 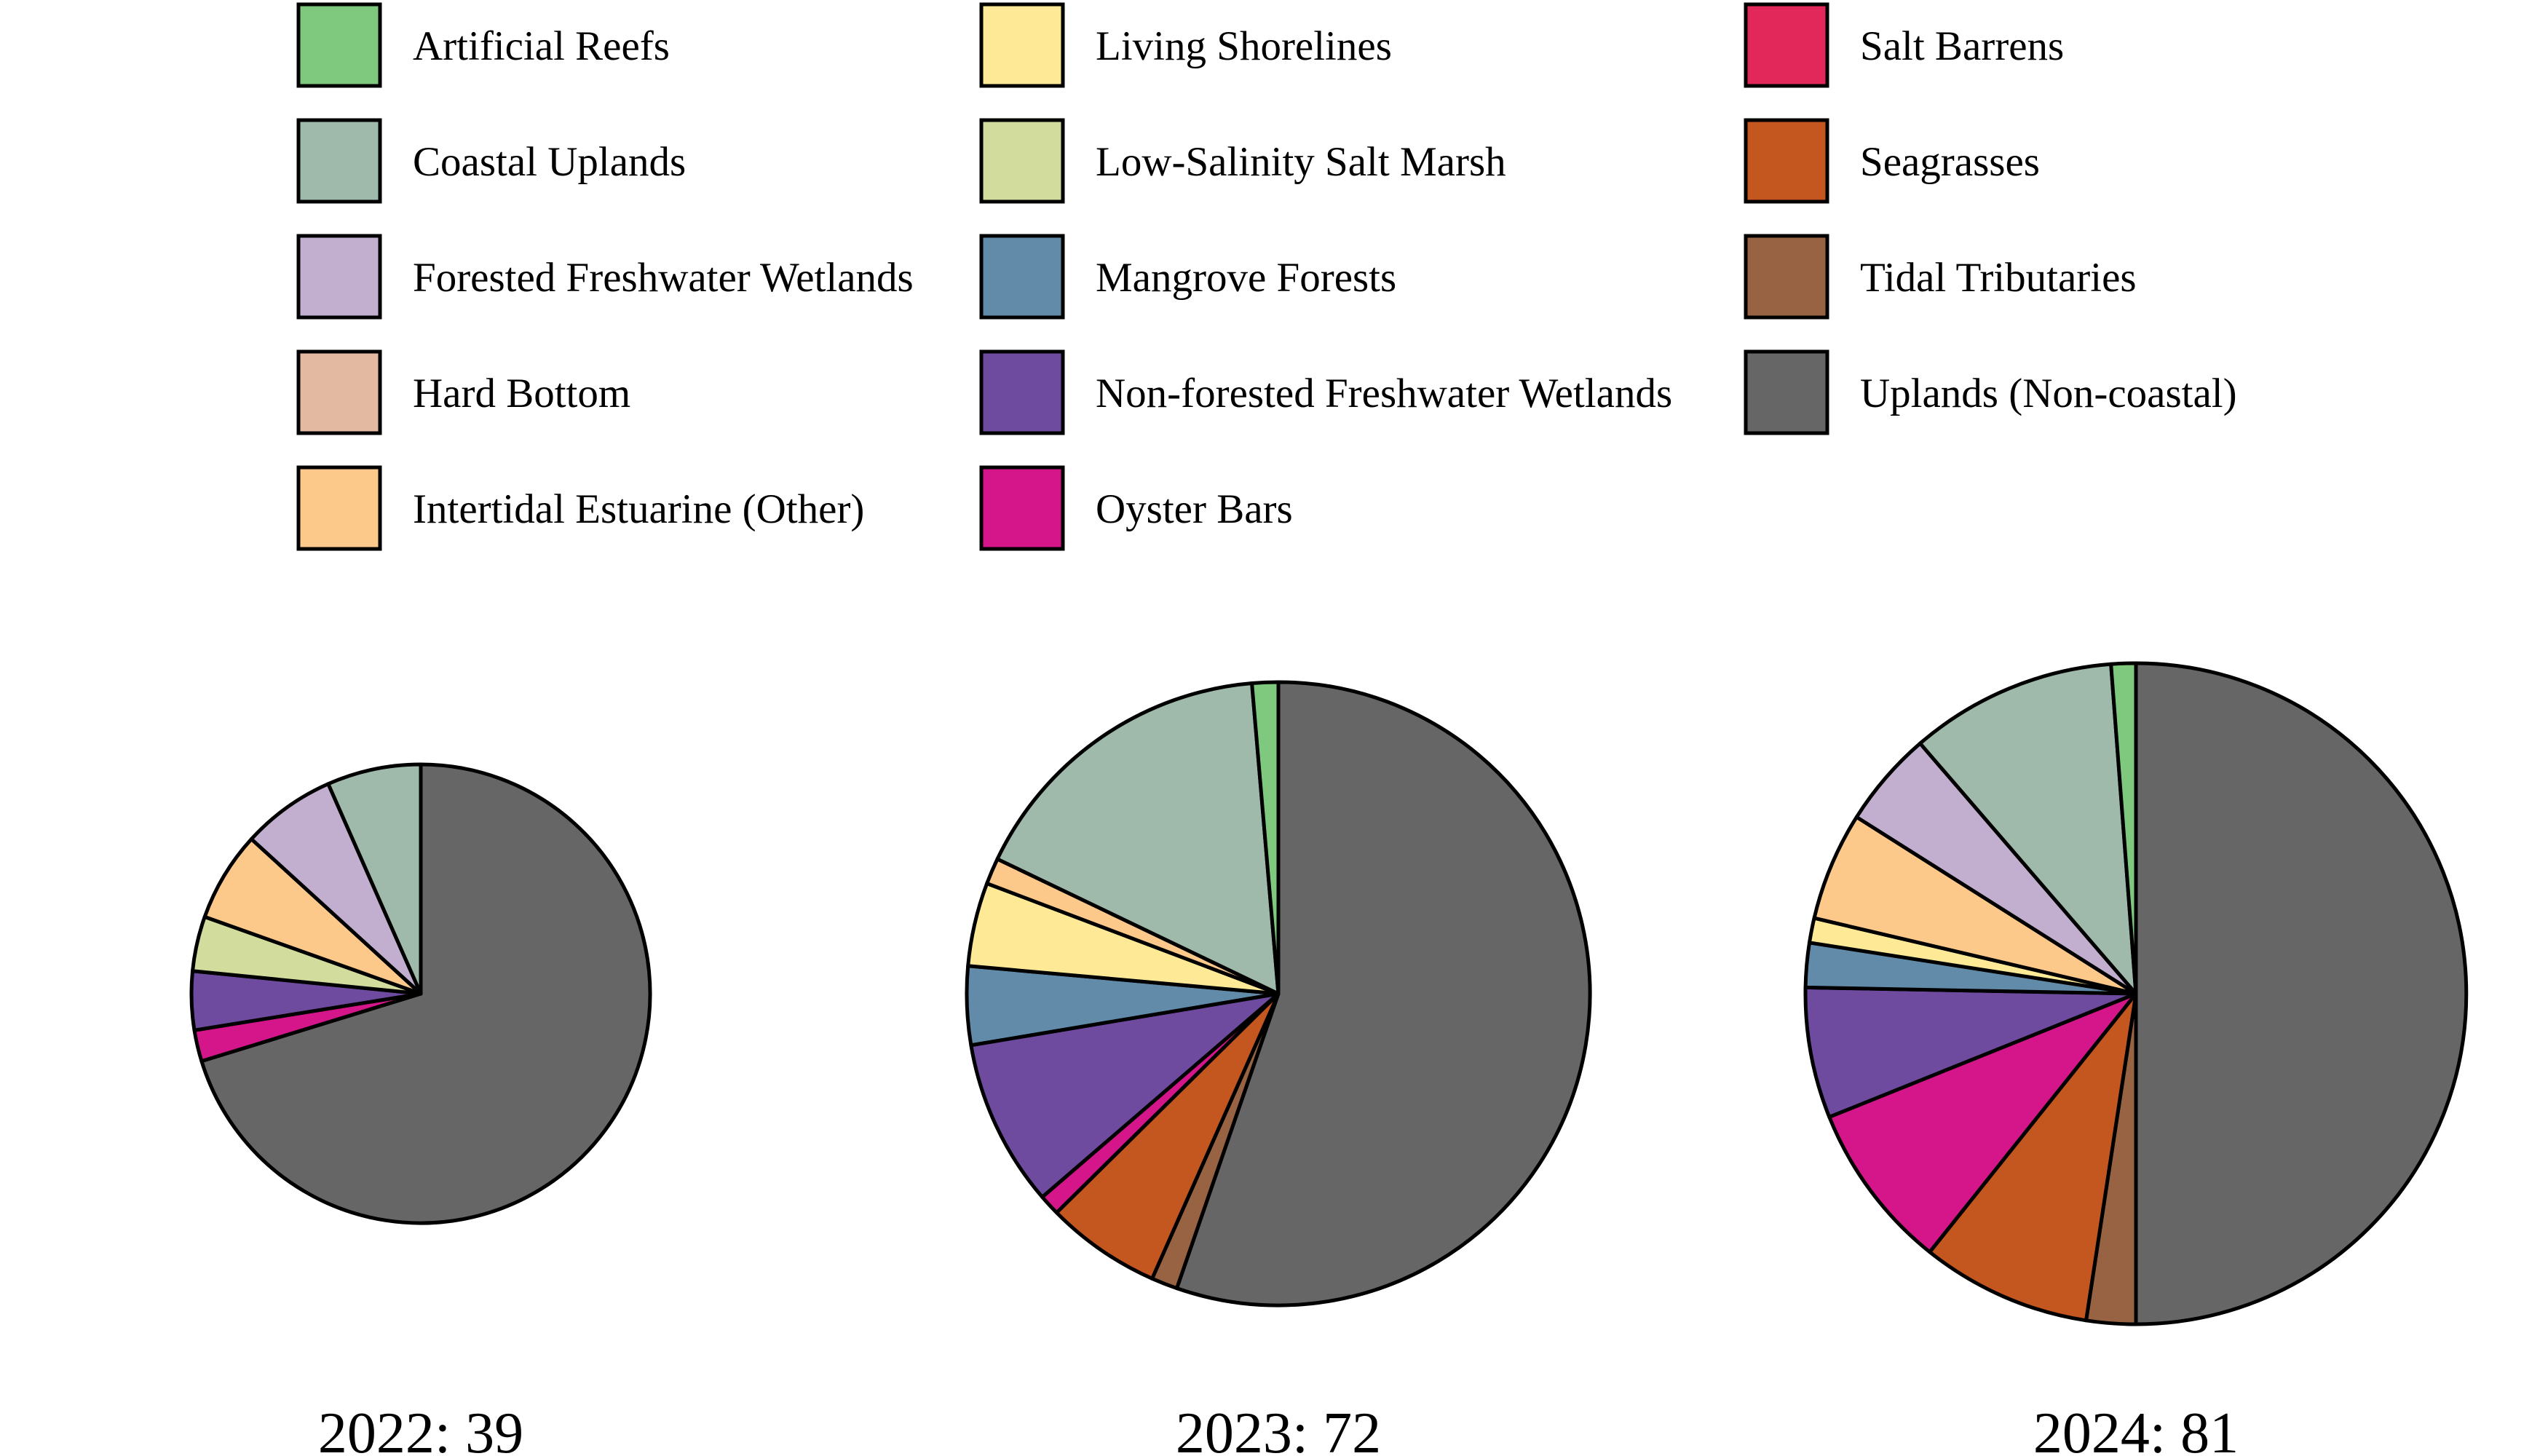 I want to click on pie-slice-intertidal-estuarine-other, so click(x=1975, y=905).